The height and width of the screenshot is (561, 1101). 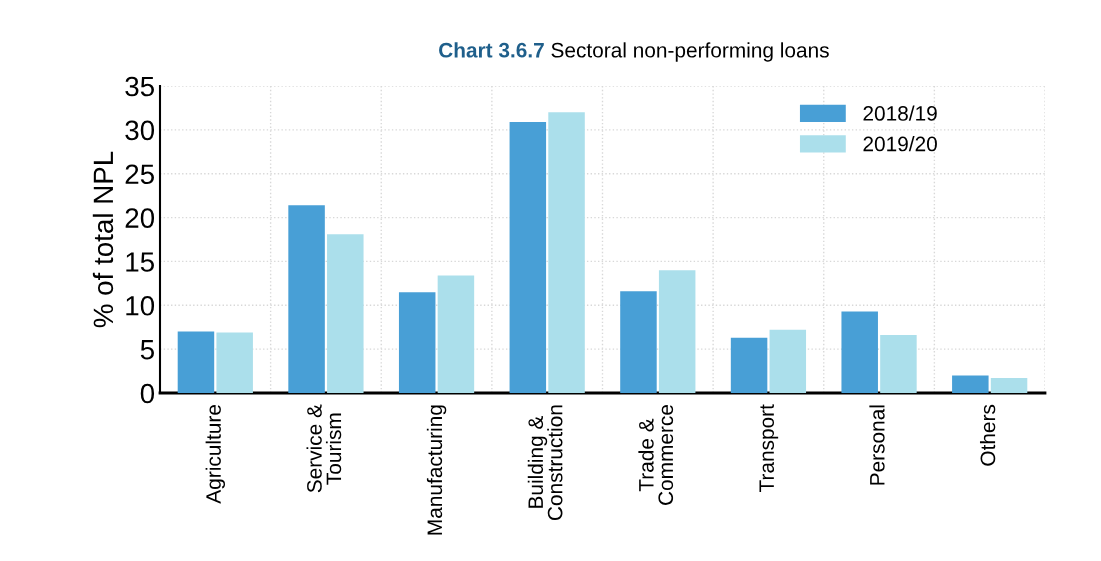 What do you see at coordinates (147, 393) in the screenshot?
I see `y-tick-label: 0` at bounding box center [147, 393].